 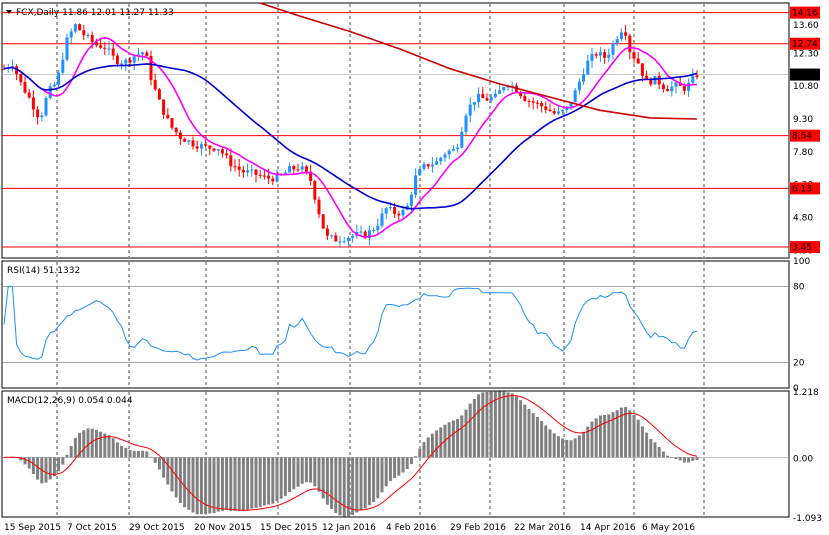 What do you see at coordinates (803, 459) in the screenshot?
I see `macd-tick-label: 0.00` at bounding box center [803, 459].